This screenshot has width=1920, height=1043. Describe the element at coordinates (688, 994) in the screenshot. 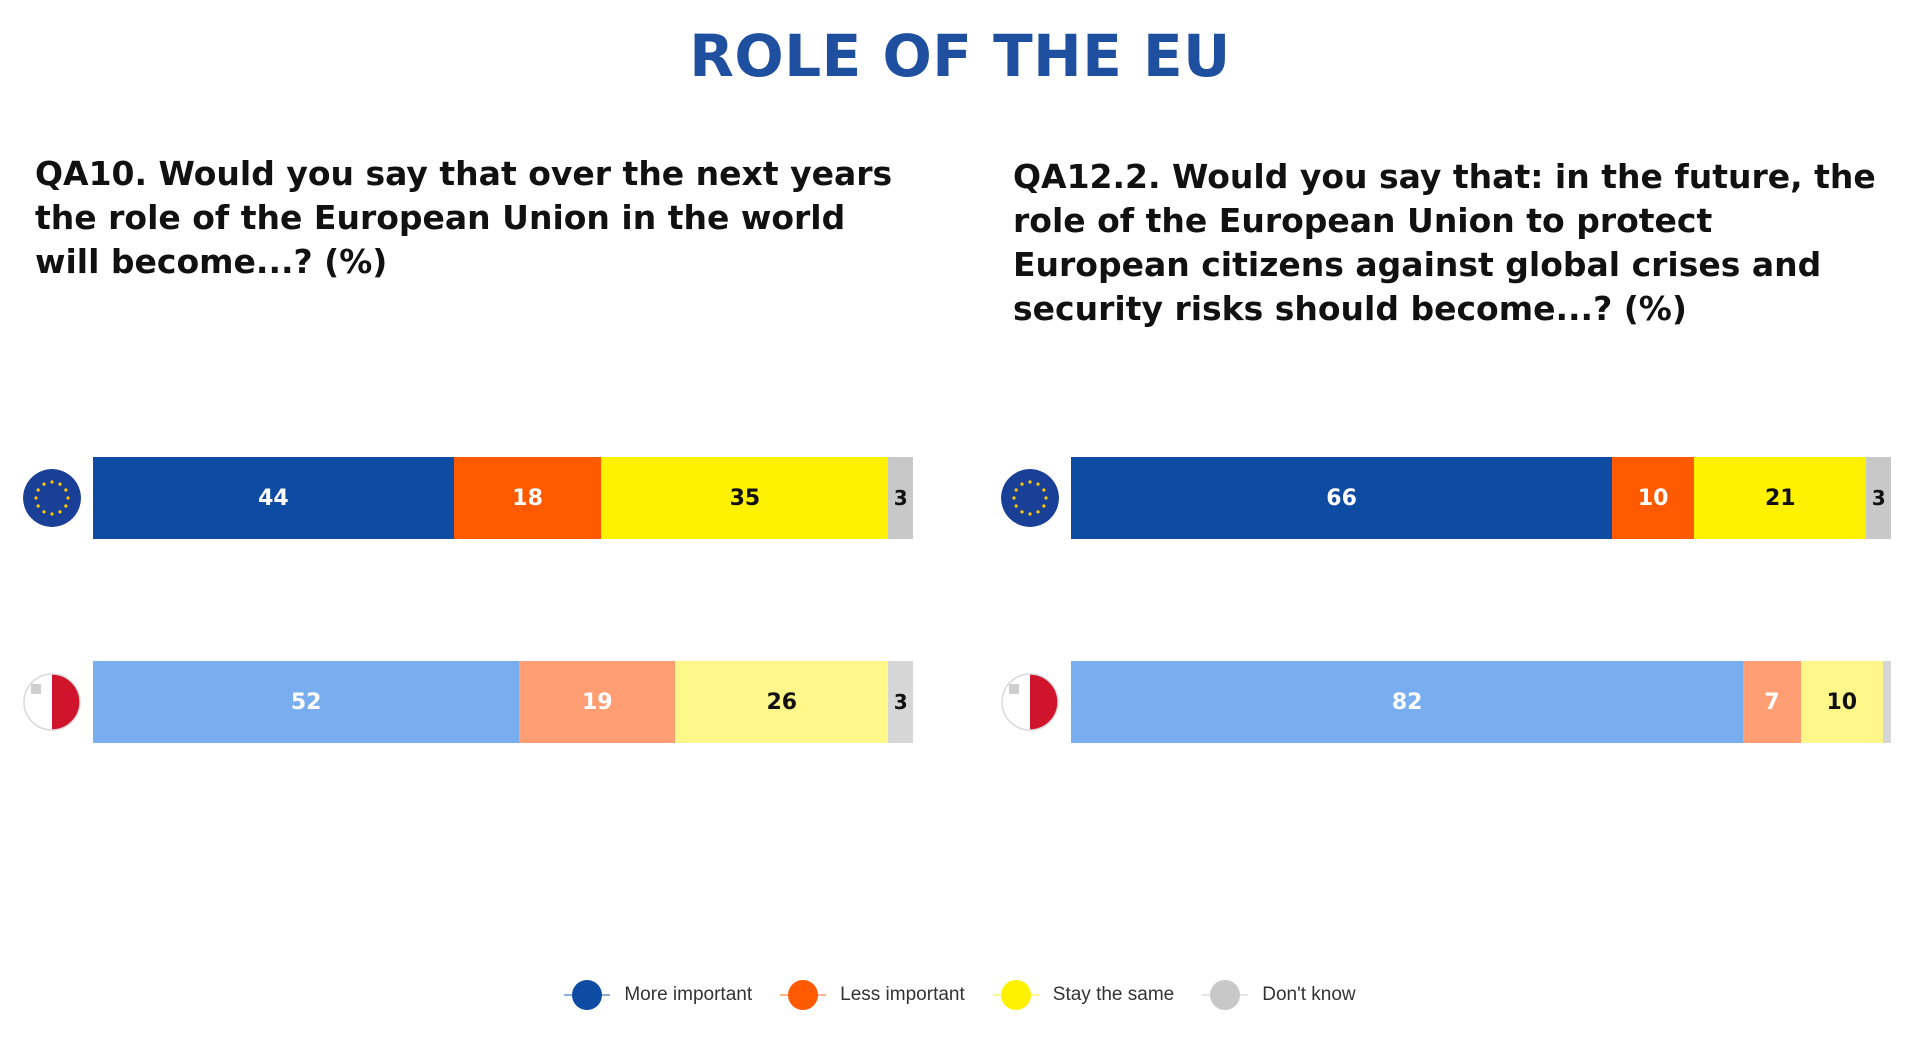

I see `legend-label: More important` at that location.